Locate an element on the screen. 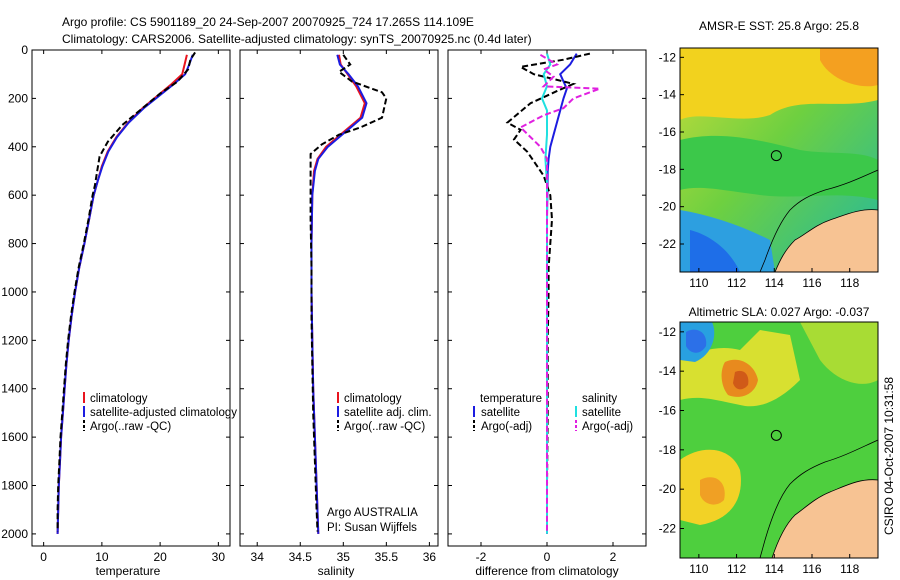  temperature-xlabel: temperature is located at coordinates (128, 571).